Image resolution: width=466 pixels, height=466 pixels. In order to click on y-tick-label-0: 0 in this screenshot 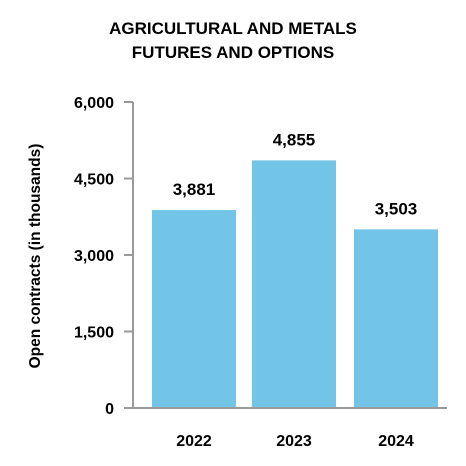, I will do `click(109, 409)`.